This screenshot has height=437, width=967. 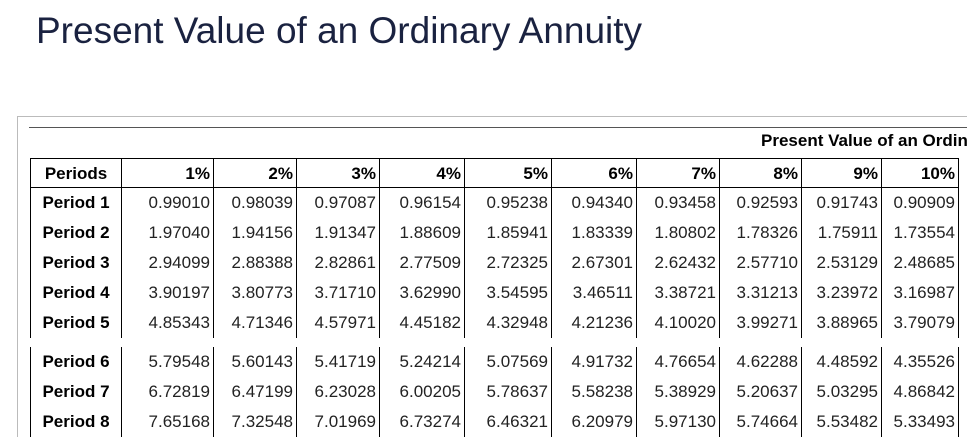 I want to click on table-cell: 2.57710, so click(x=760, y=263).